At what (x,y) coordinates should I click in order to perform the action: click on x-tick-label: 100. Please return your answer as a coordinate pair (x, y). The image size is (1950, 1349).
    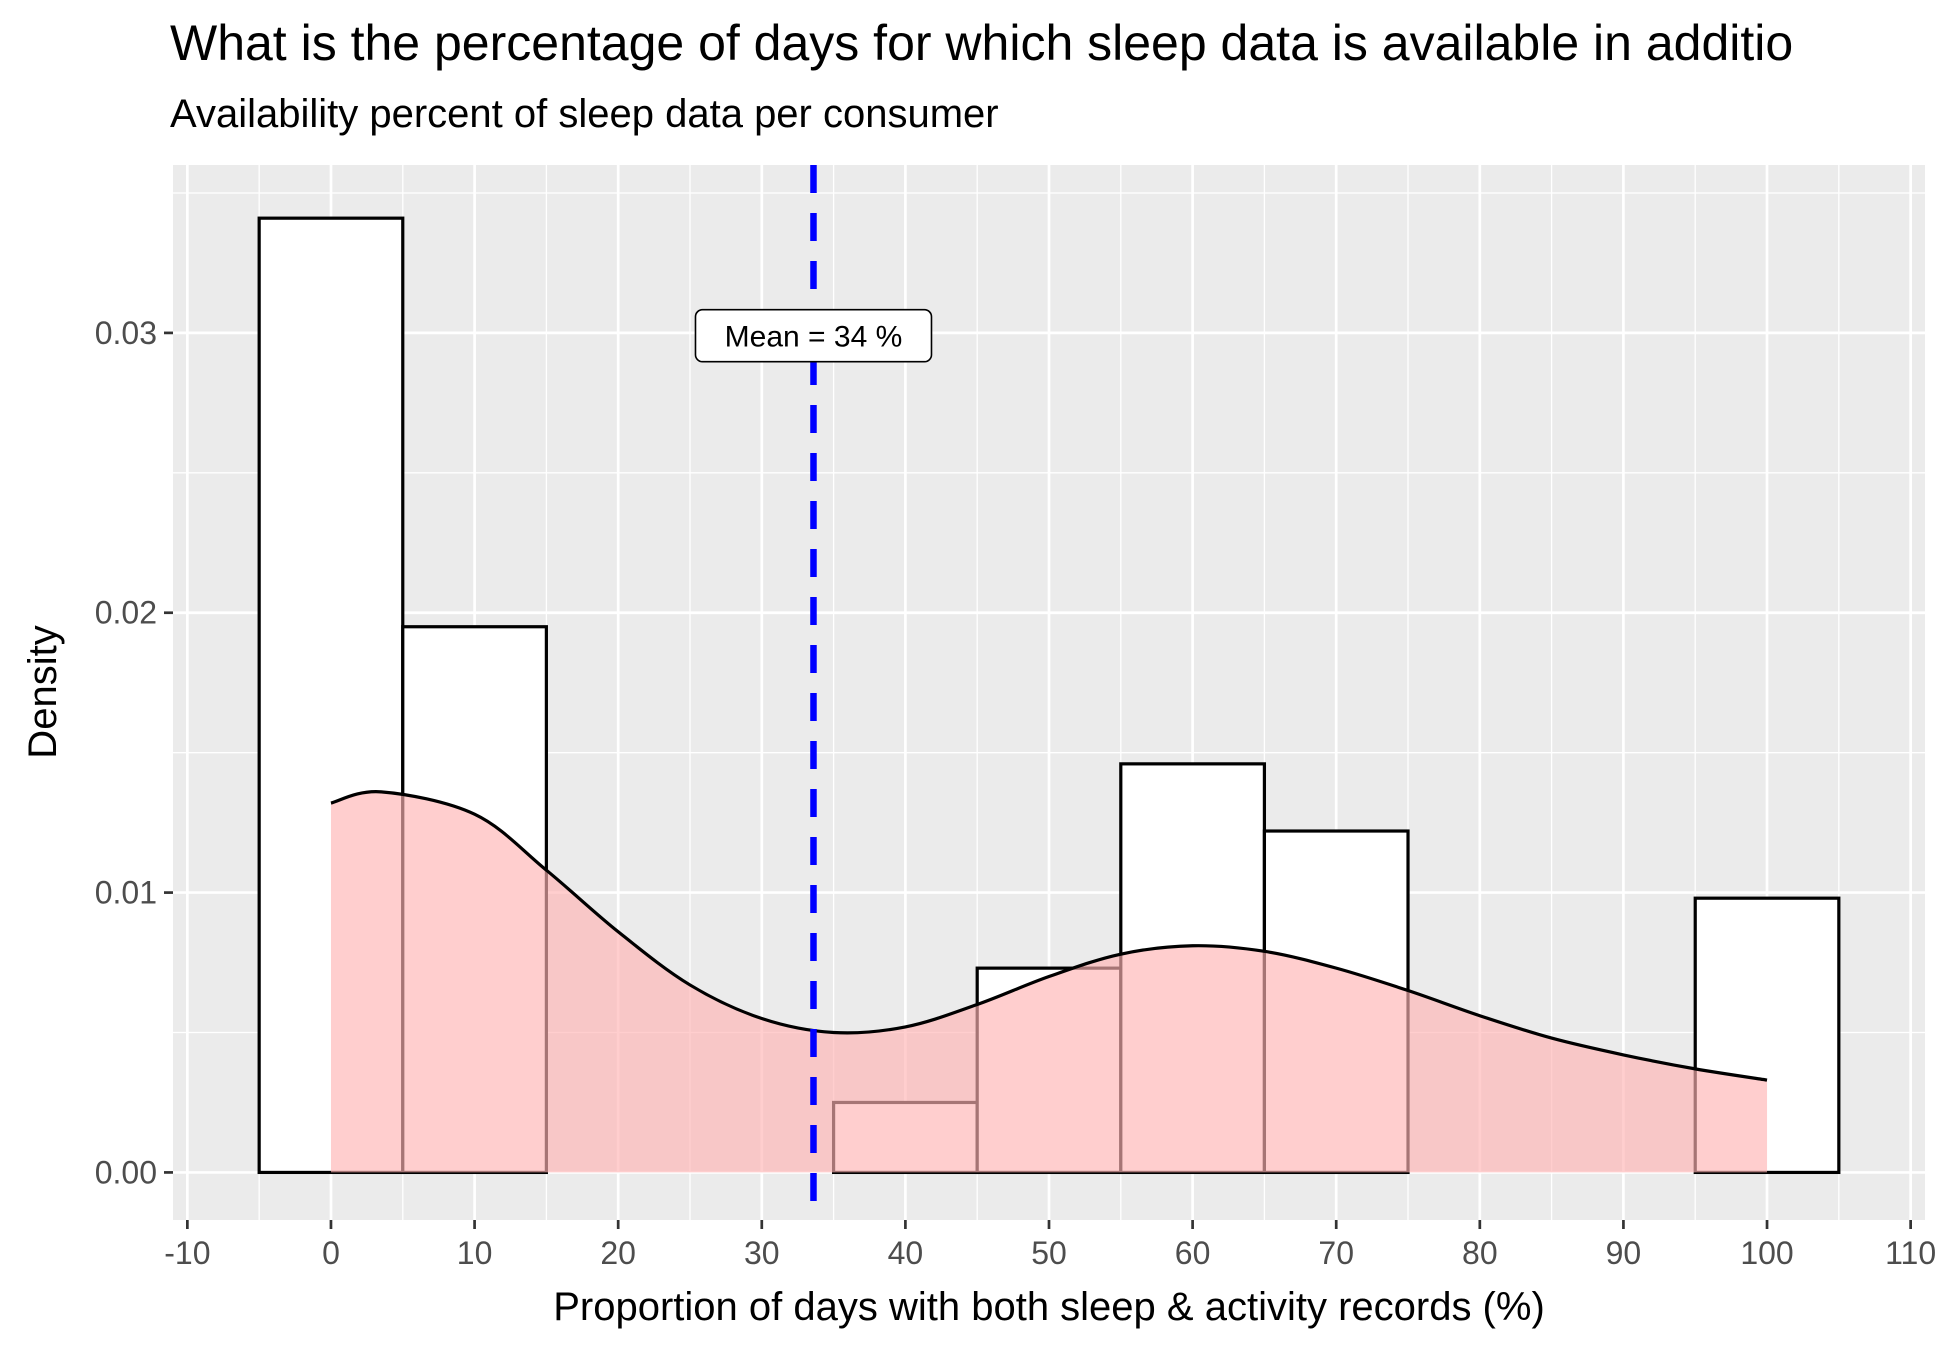
    Looking at the image, I should click on (1766, 1253).